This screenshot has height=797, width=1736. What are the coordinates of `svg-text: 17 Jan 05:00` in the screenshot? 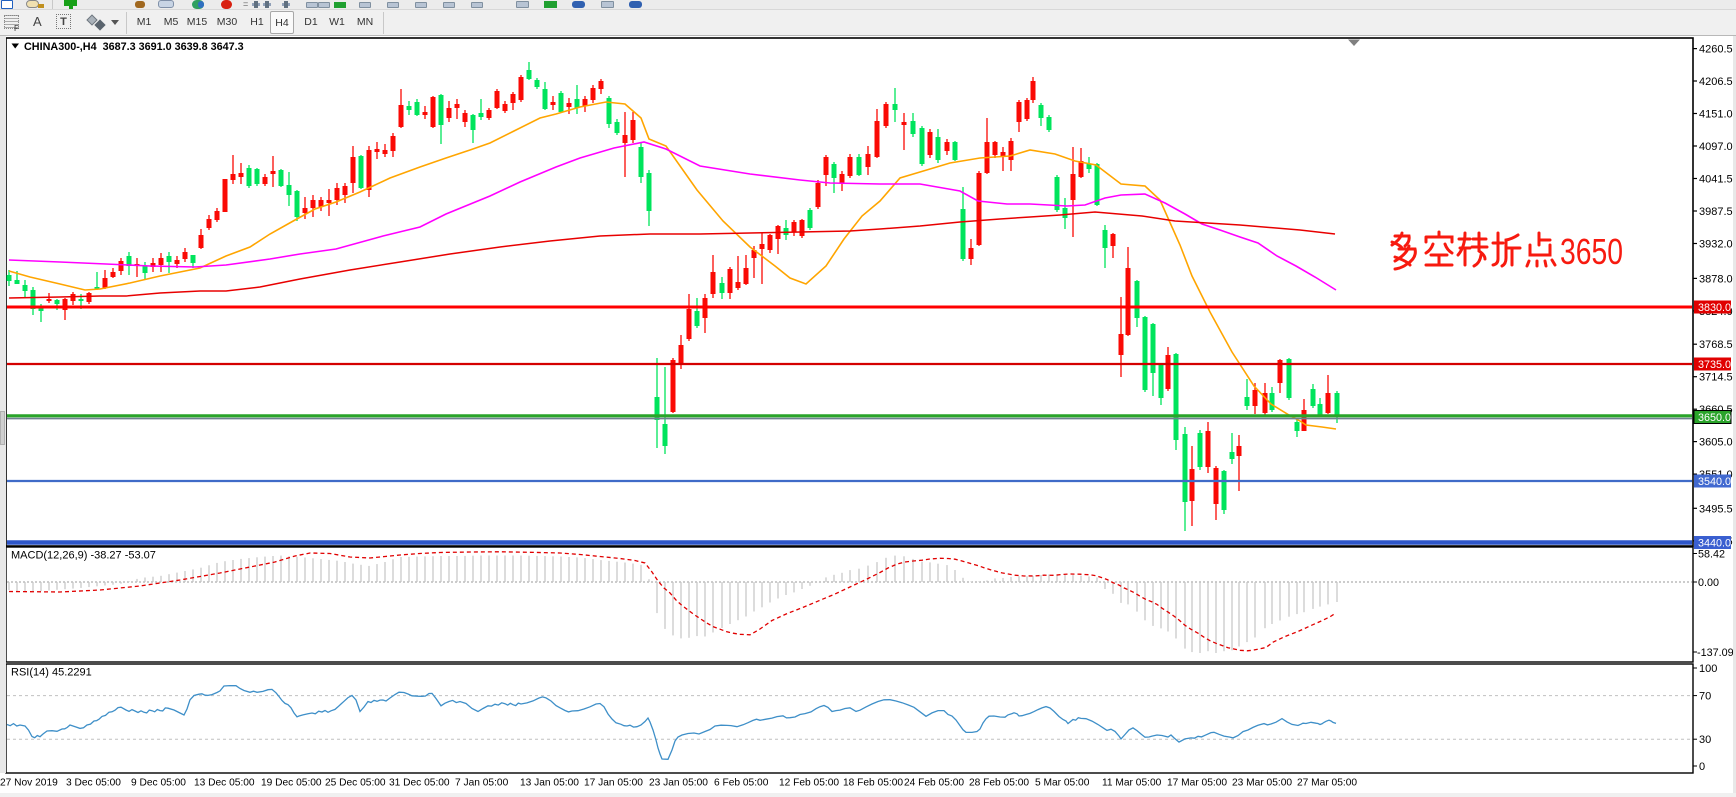 It's located at (613, 783).